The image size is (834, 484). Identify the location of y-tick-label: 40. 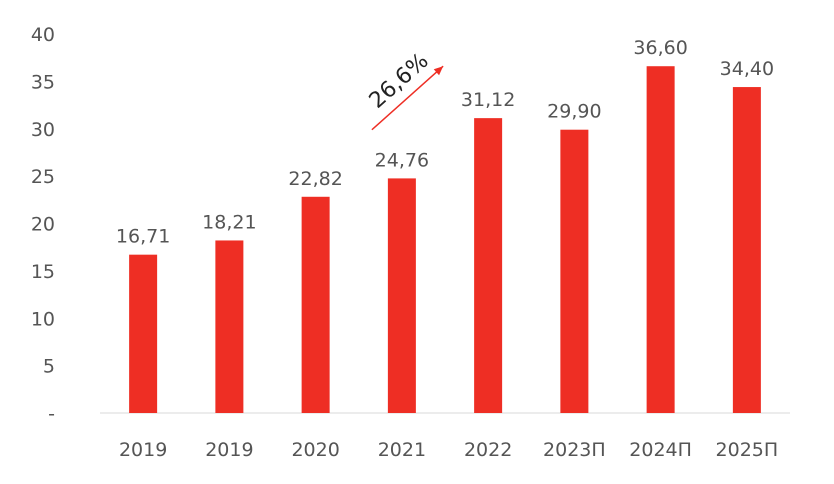
(43, 35).